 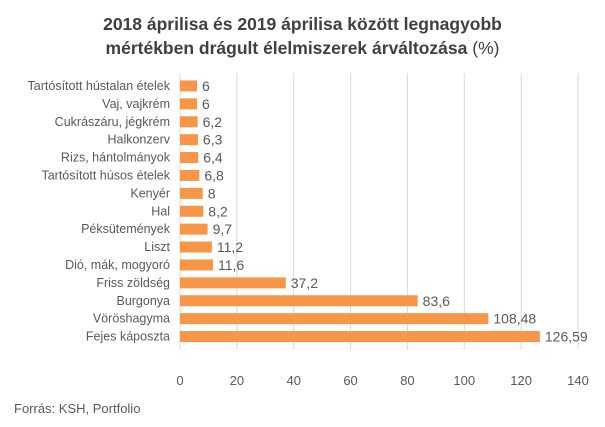 What do you see at coordinates (77, 408) in the screenshot?
I see `source-note: Forrás: KSH, Portfolio` at bounding box center [77, 408].